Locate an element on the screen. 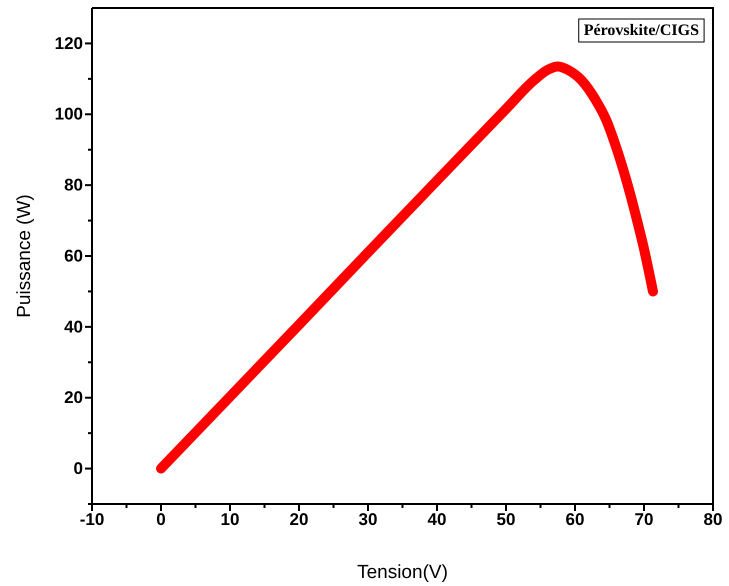 Image resolution: width=729 pixels, height=586 pixels. x-tick-label: 70 is located at coordinates (644, 520).